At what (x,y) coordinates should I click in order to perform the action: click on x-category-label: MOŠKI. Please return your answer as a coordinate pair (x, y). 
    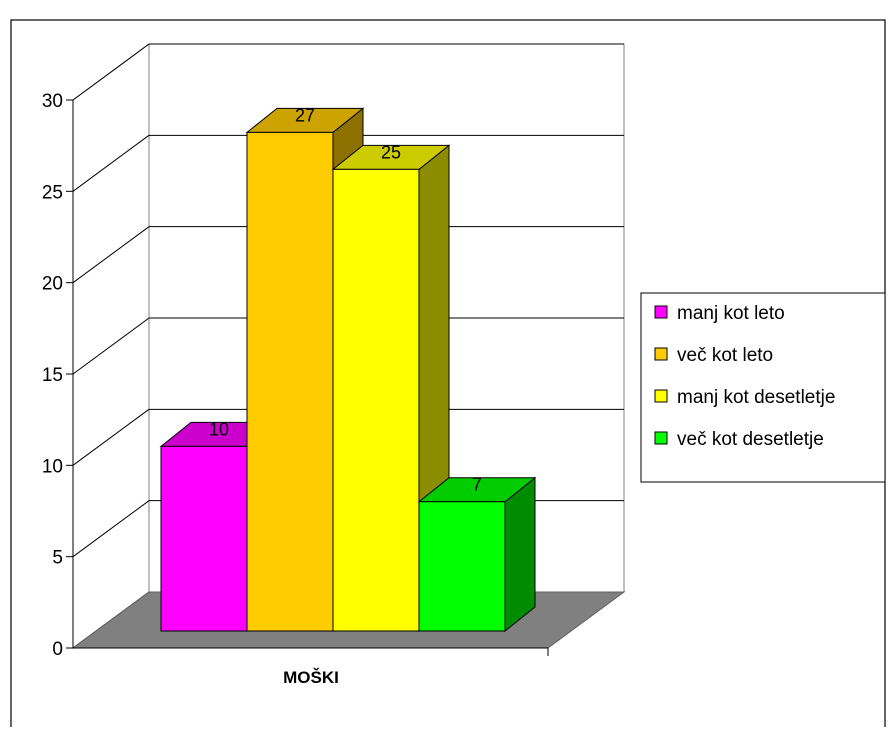
    Looking at the image, I should click on (311, 677).